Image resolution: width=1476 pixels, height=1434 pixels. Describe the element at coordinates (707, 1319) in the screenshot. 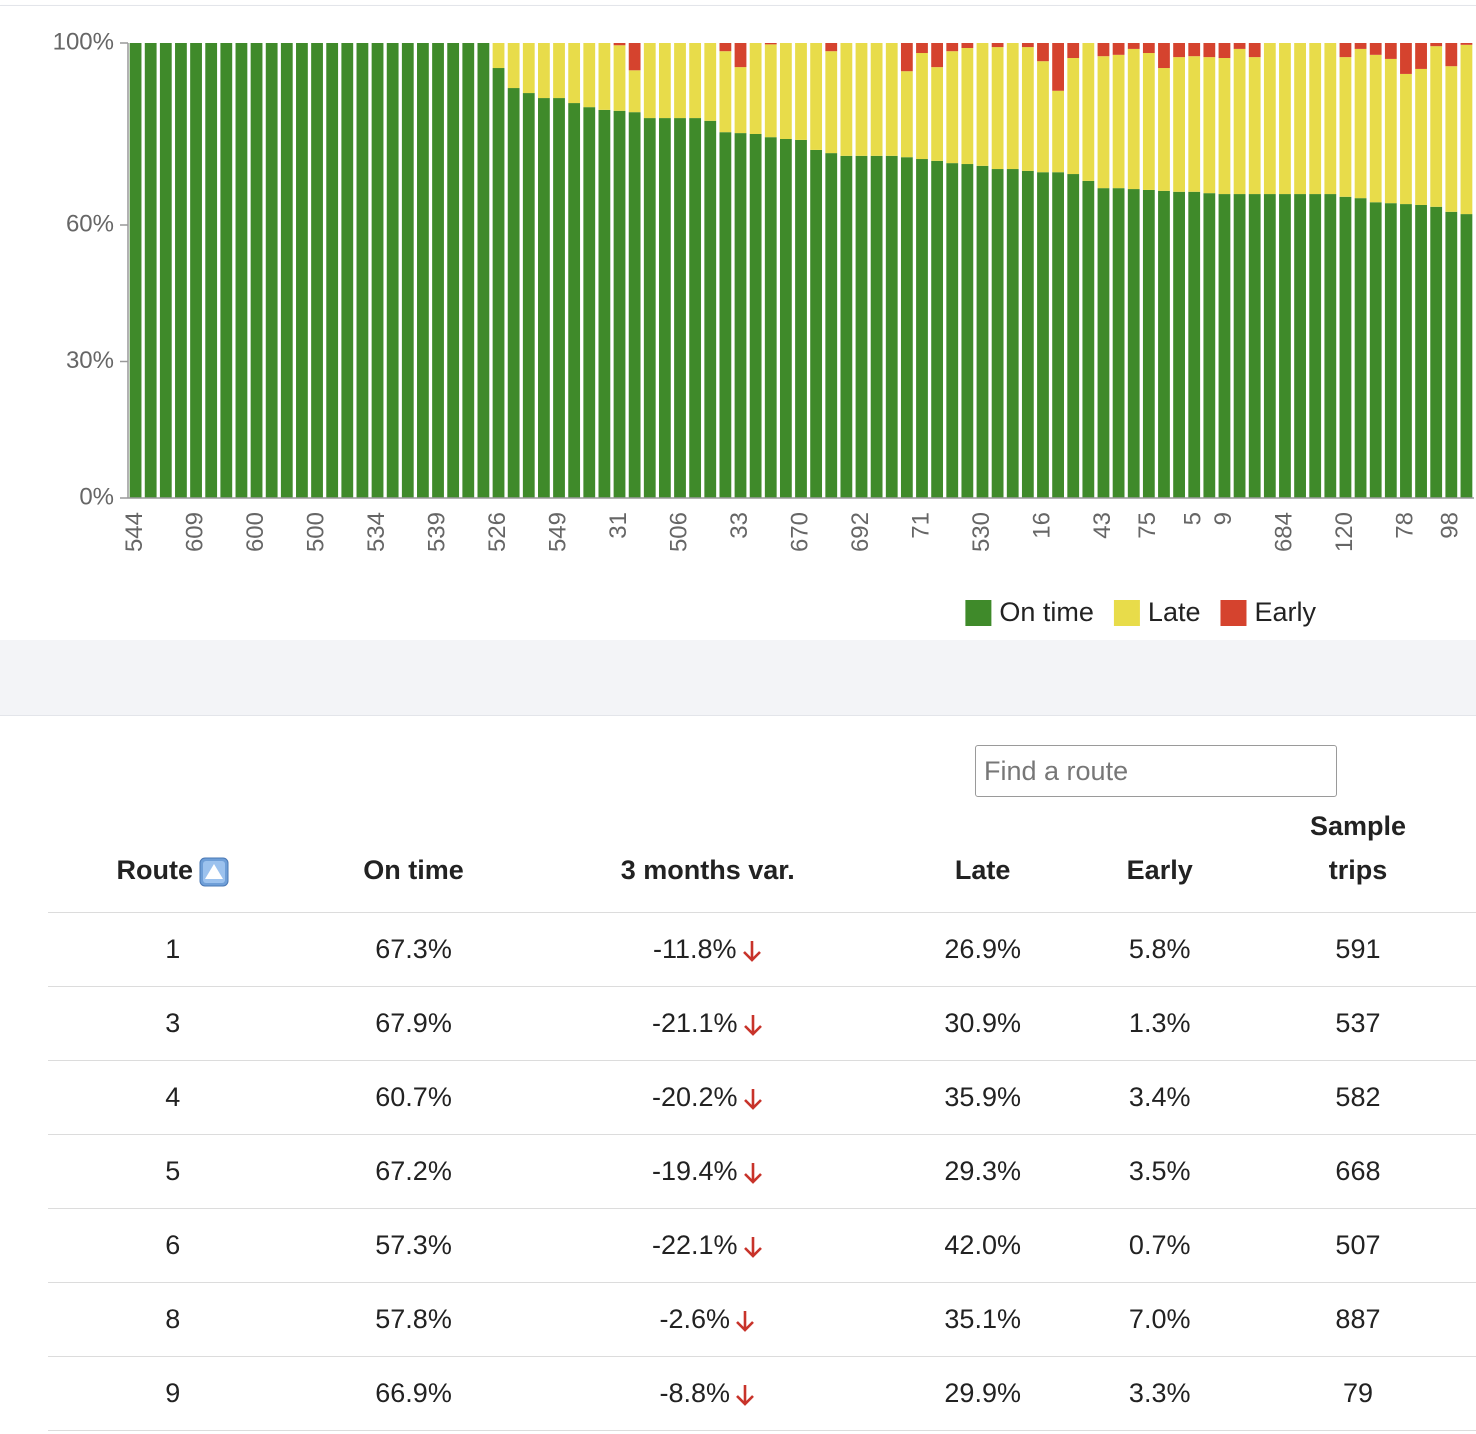

I see `table-cell: -2.6%` at that location.